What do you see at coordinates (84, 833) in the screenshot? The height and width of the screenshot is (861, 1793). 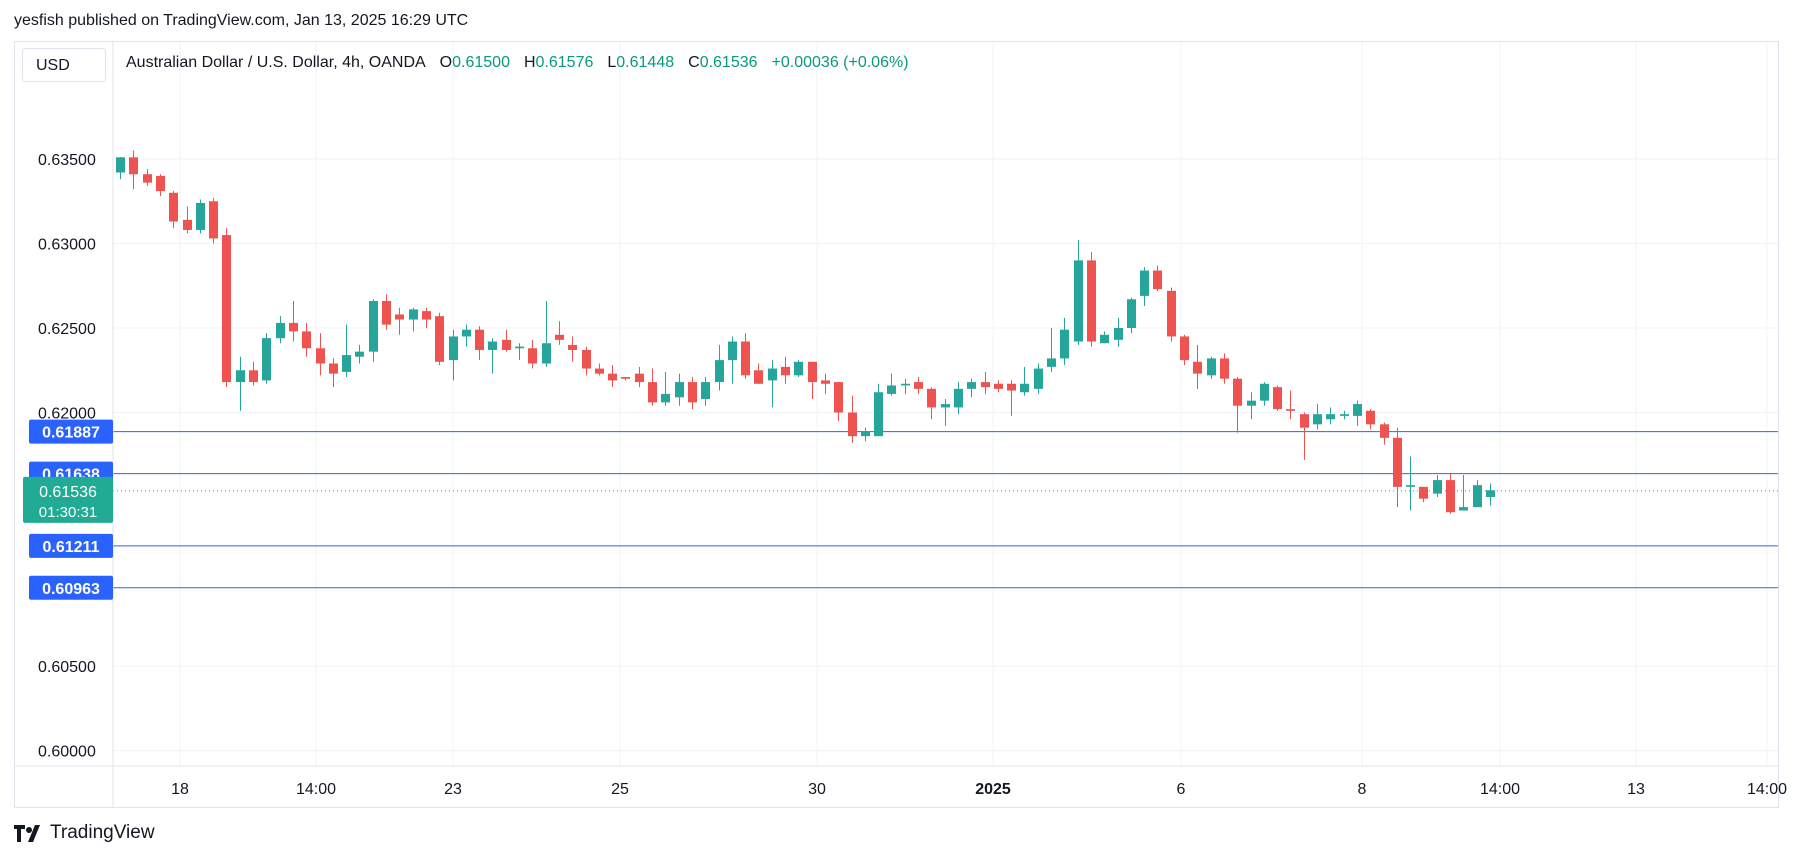 I see `tradingview-logo: TradingView` at bounding box center [84, 833].